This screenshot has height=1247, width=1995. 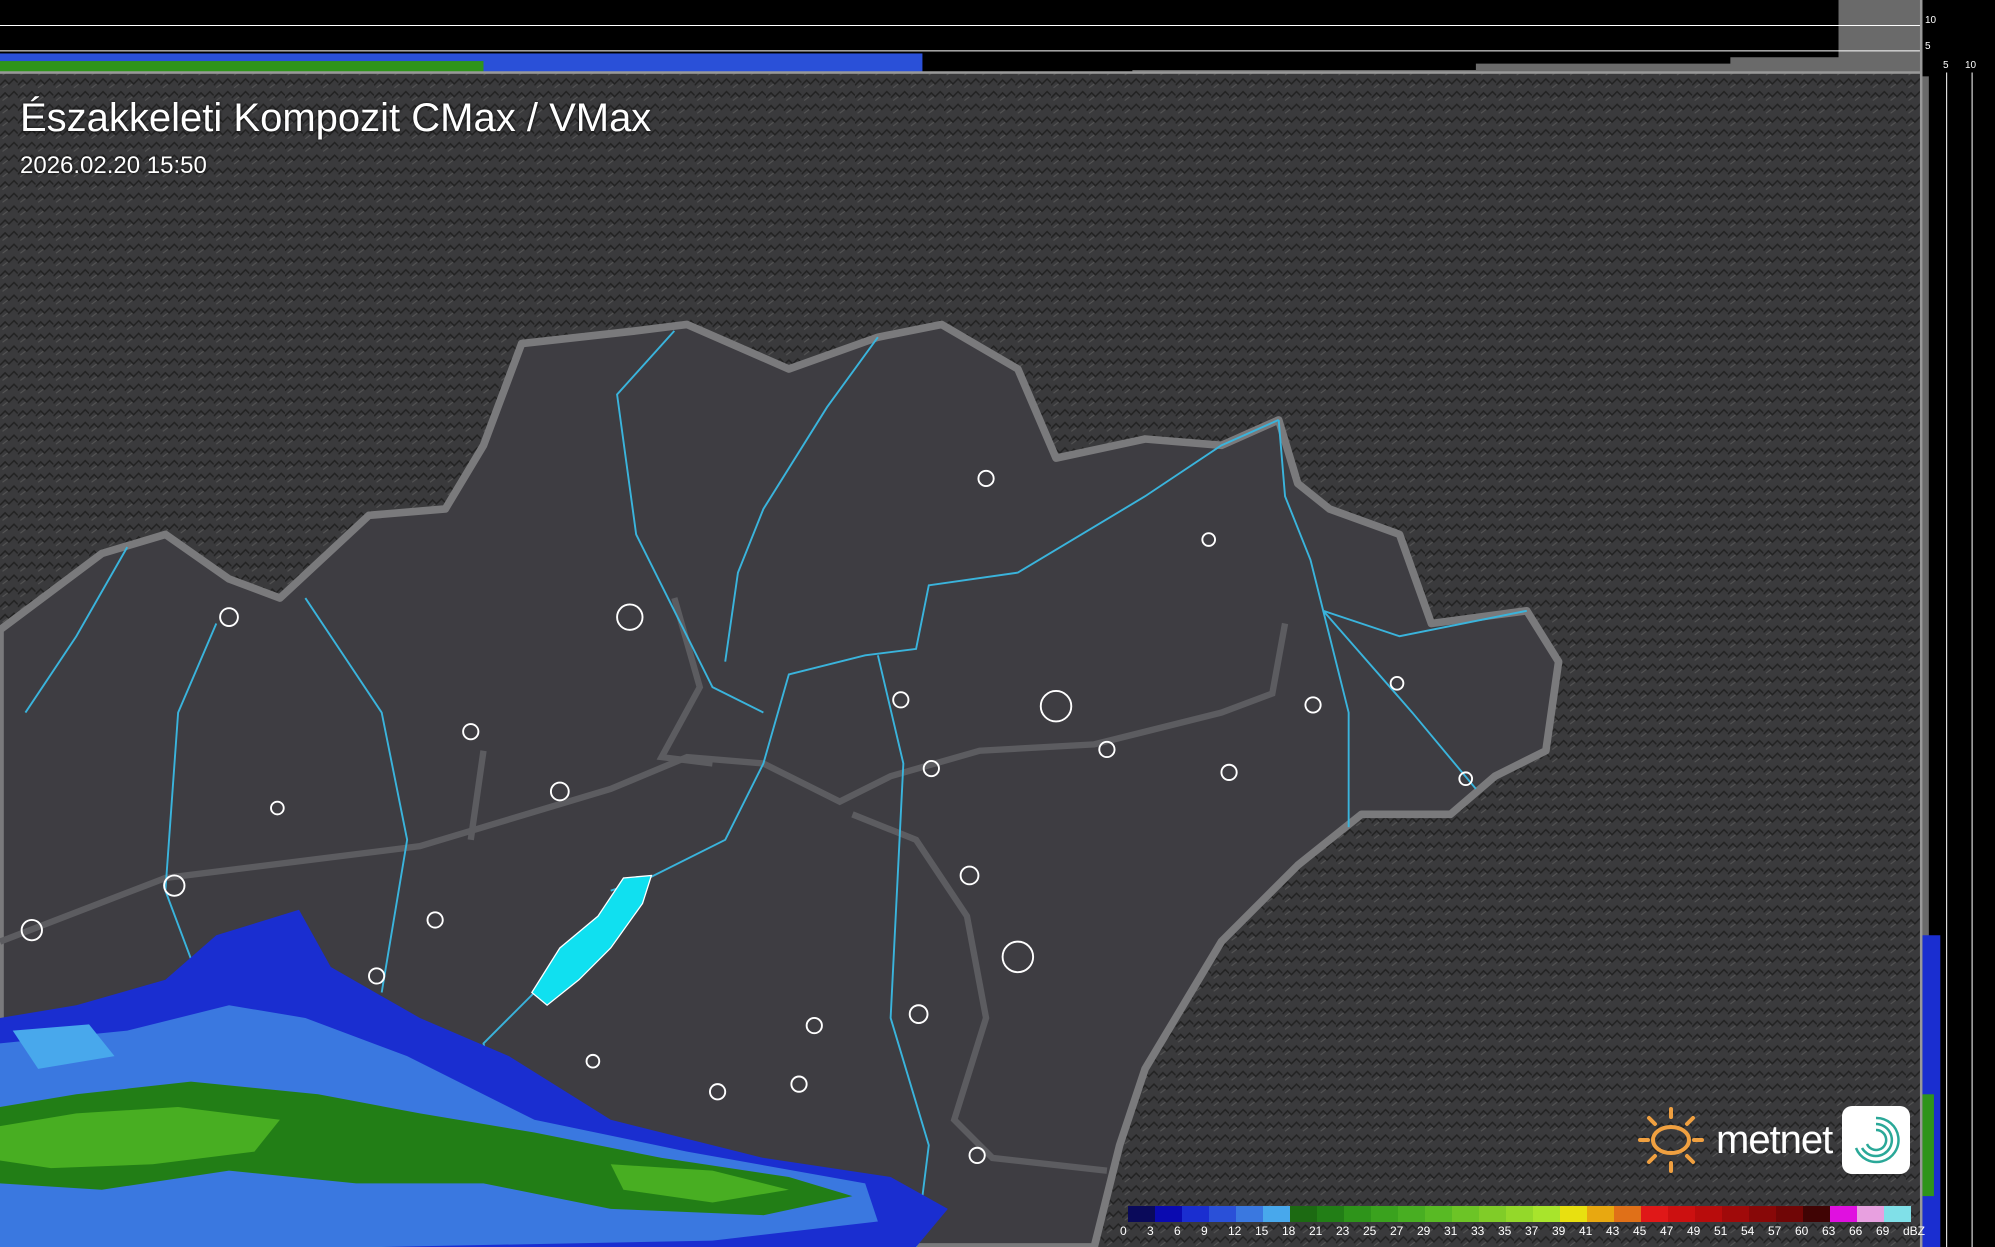 What do you see at coordinates (242, 67) in the screenshot?
I see `top-profile-echo-green` at bounding box center [242, 67].